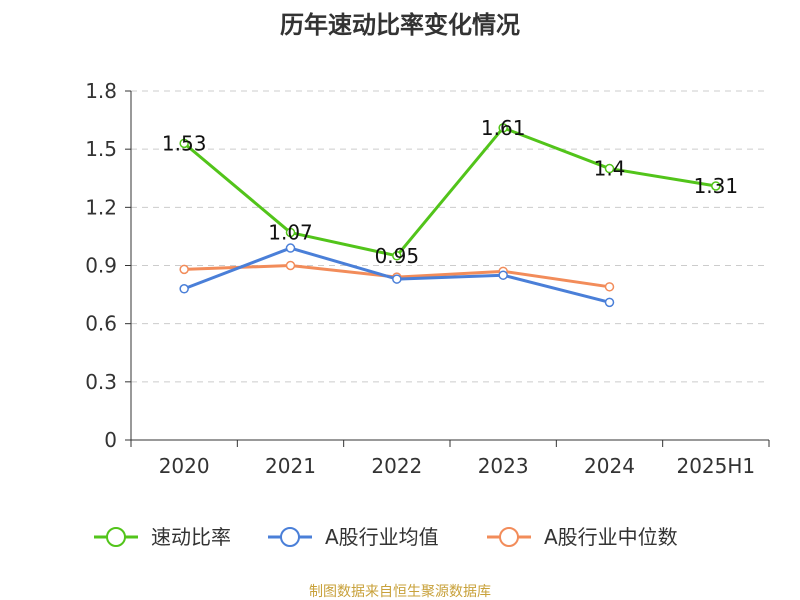  What do you see at coordinates (191, 537) in the screenshot?
I see `legend-label: 速动比率` at bounding box center [191, 537].